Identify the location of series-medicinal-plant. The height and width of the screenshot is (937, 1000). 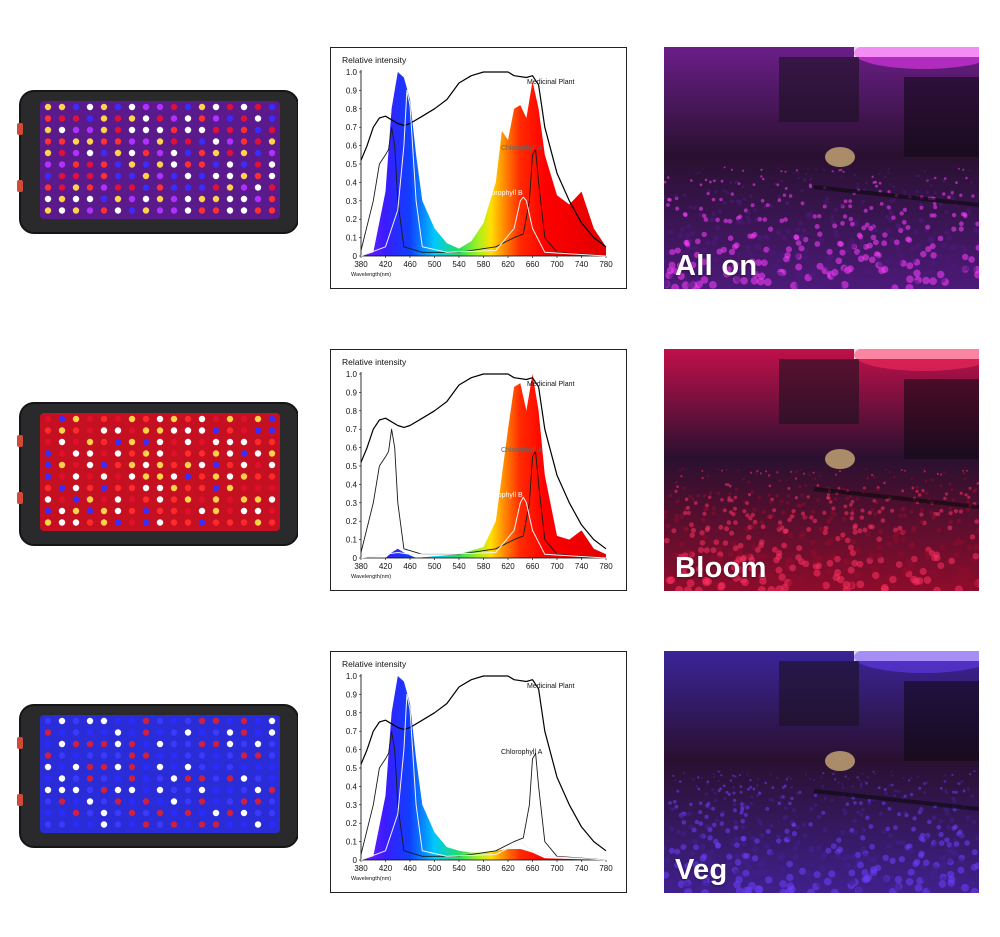
(483, 763).